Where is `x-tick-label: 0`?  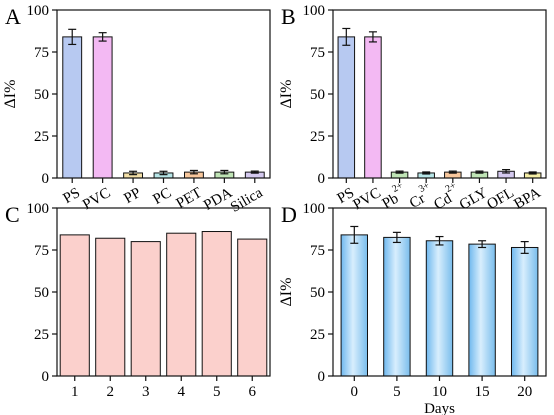 x-tick-label: 0 is located at coordinates (355, 392).